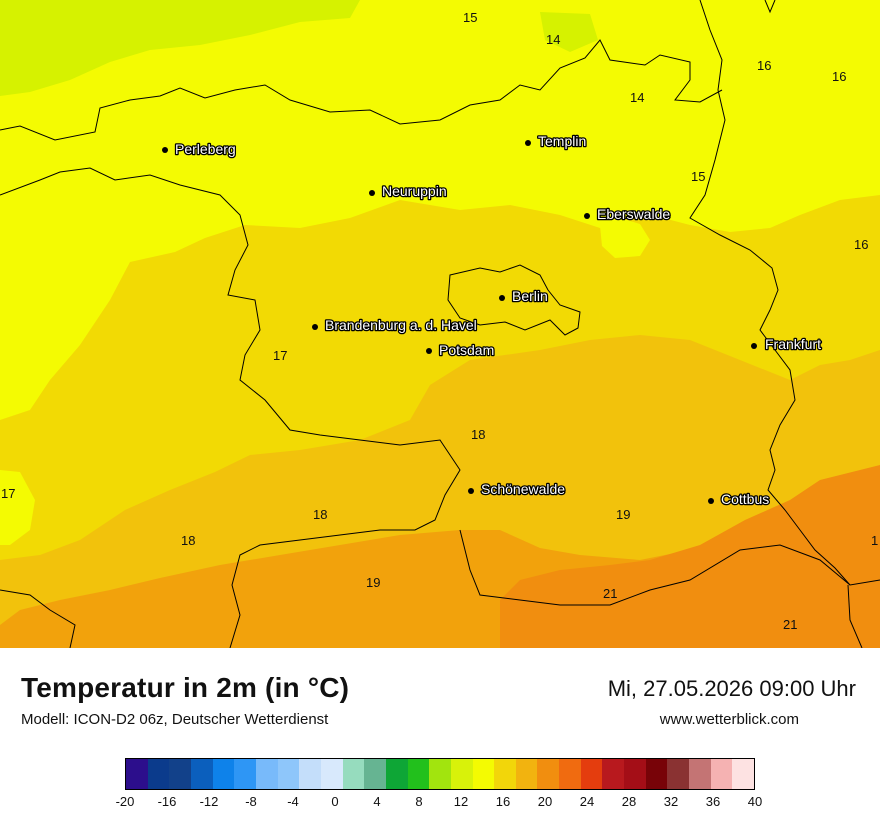  I want to click on city-label: Frankfurt, so click(793, 344).